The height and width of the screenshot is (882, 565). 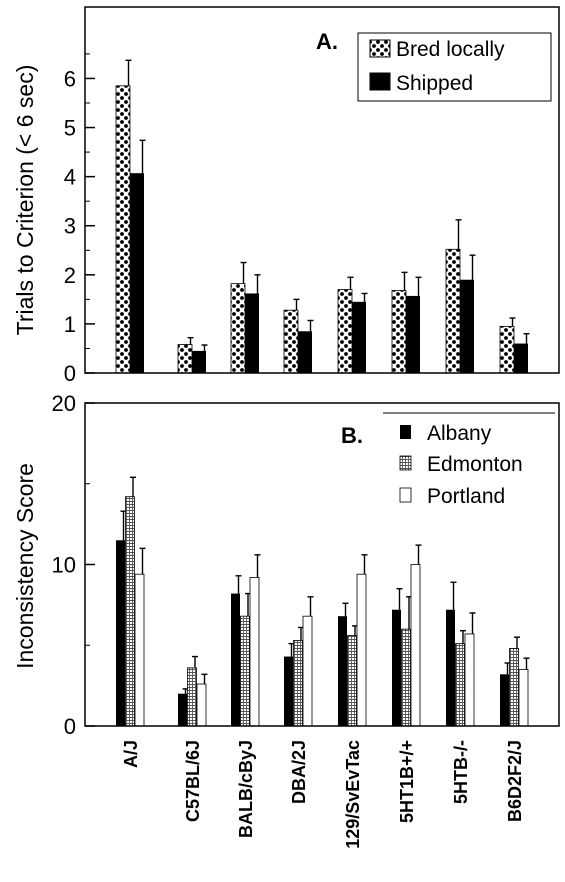 I want to click on bar-albany-129-svevtac, so click(x=342, y=671).